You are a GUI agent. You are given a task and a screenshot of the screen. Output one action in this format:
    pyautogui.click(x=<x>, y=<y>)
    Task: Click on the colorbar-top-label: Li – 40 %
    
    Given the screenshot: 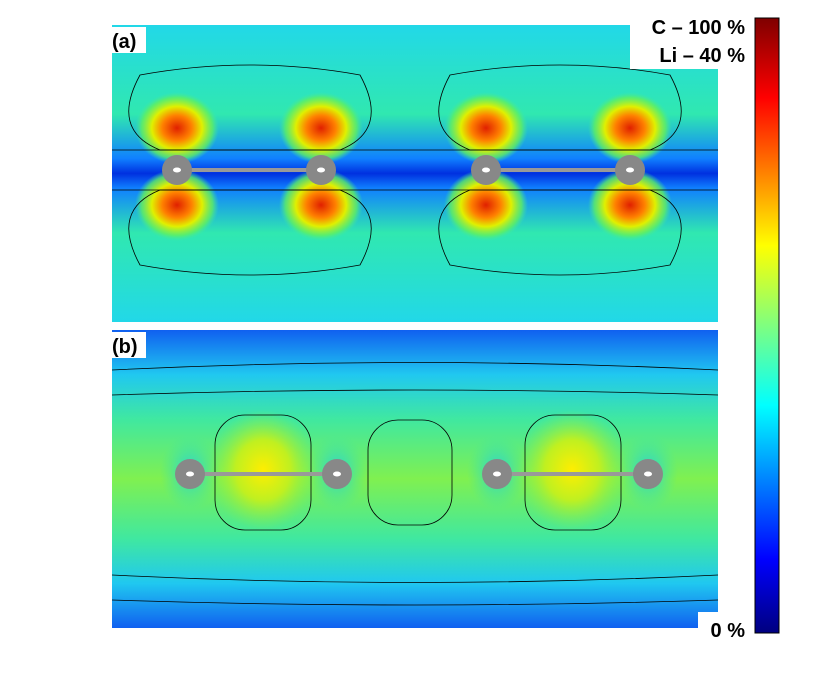 What is the action you would take?
    pyautogui.click(x=702, y=56)
    